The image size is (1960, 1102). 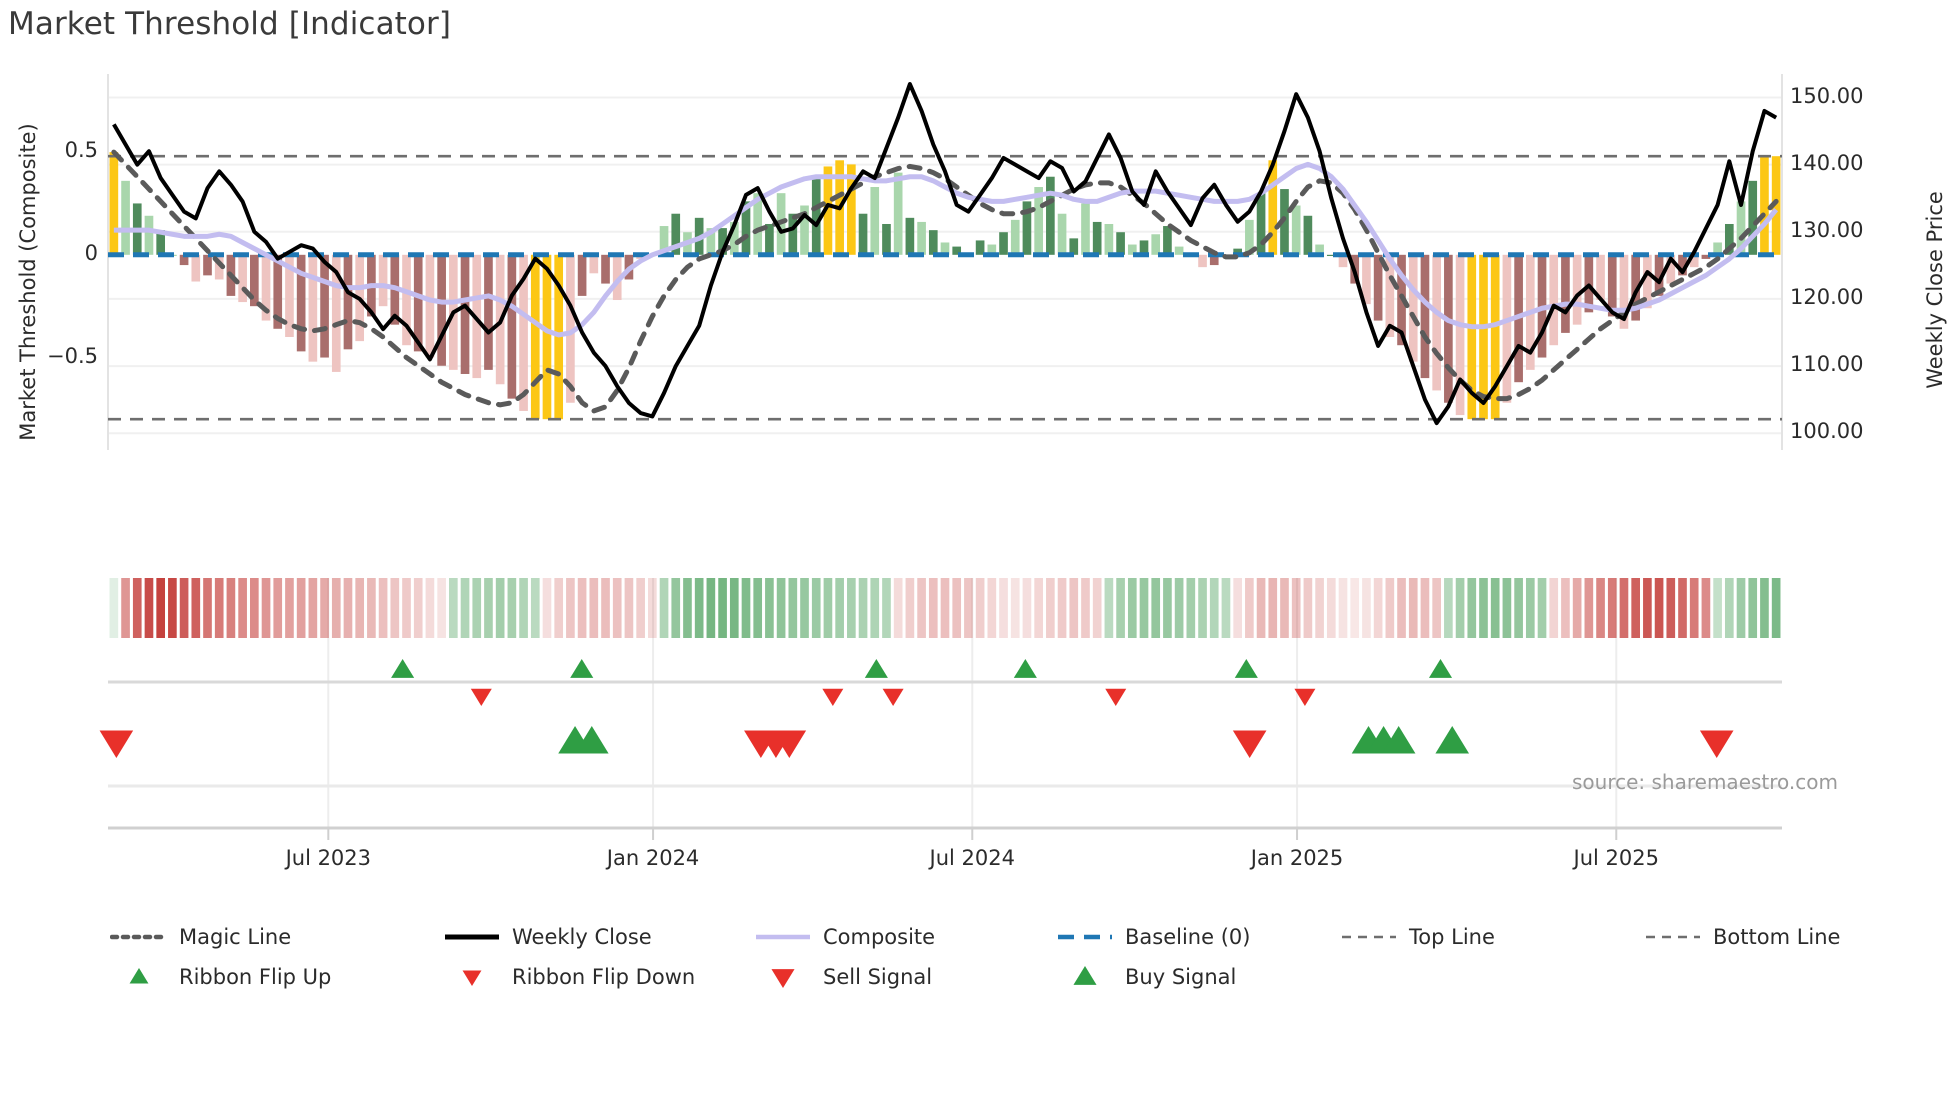 What do you see at coordinates (472, 937) in the screenshot?
I see `solid-line-icon` at bounding box center [472, 937].